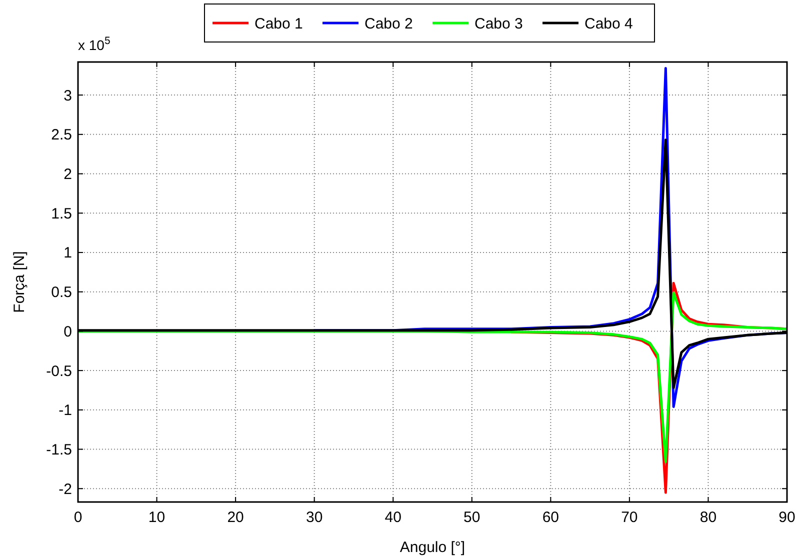 This screenshot has width=799, height=558. What do you see at coordinates (59, 450) in the screenshot?
I see `y-tick-label: -1.5` at bounding box center [59, 450].